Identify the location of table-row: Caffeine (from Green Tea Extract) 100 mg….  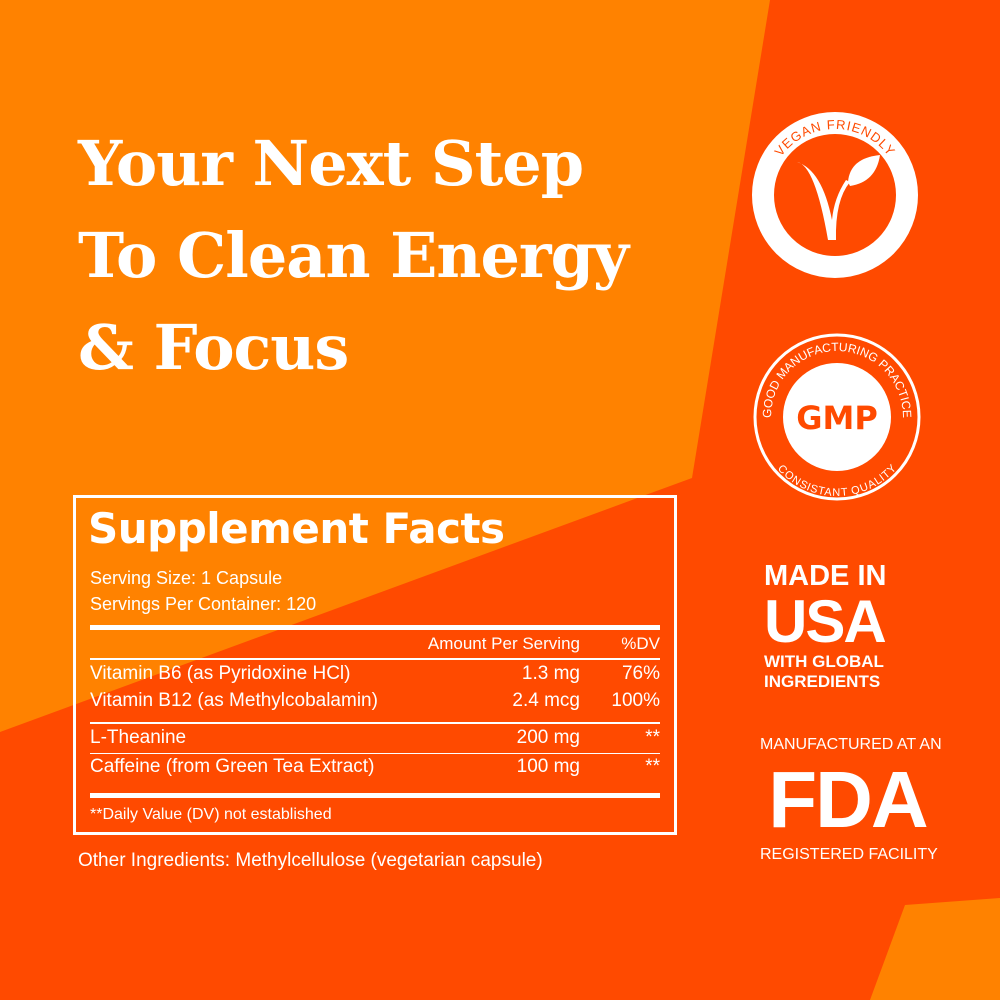
(375, 769).